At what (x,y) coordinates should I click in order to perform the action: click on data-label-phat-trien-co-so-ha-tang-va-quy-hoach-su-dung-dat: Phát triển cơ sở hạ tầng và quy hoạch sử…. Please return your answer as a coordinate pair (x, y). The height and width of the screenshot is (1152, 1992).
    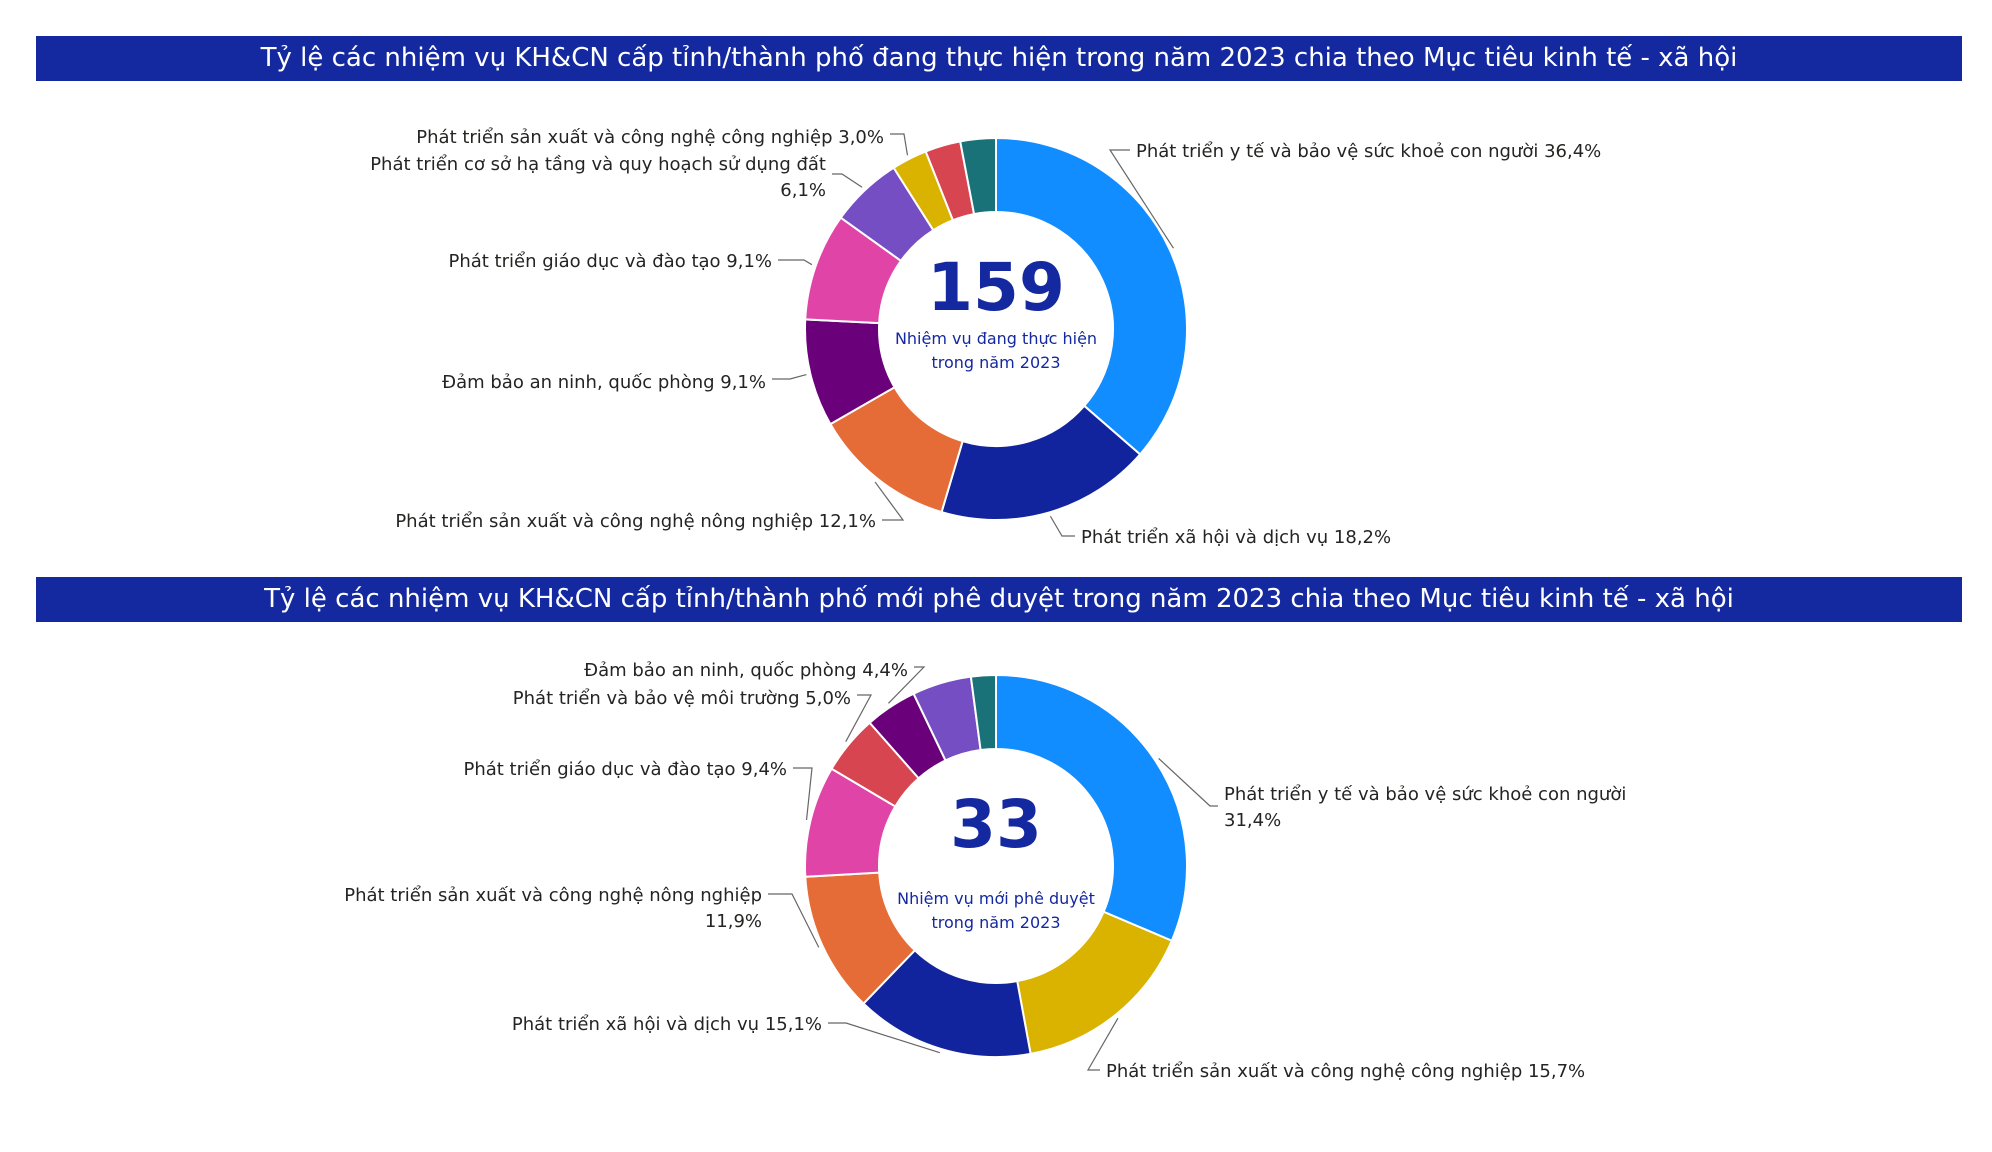
    Looking at the image, I should click on (598, 164).